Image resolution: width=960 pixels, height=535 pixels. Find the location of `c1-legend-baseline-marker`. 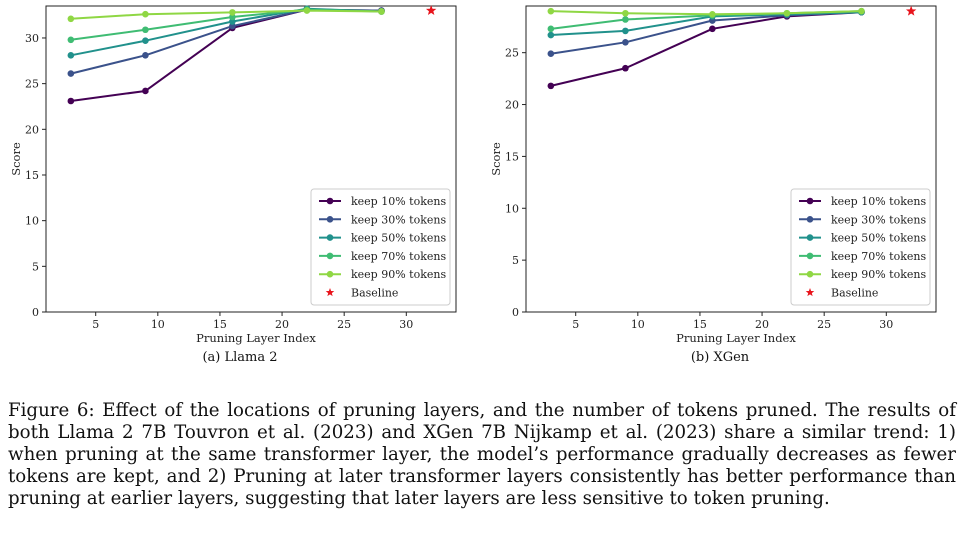

c1-legend-baseline-marker is located at coordinates (810, 292).